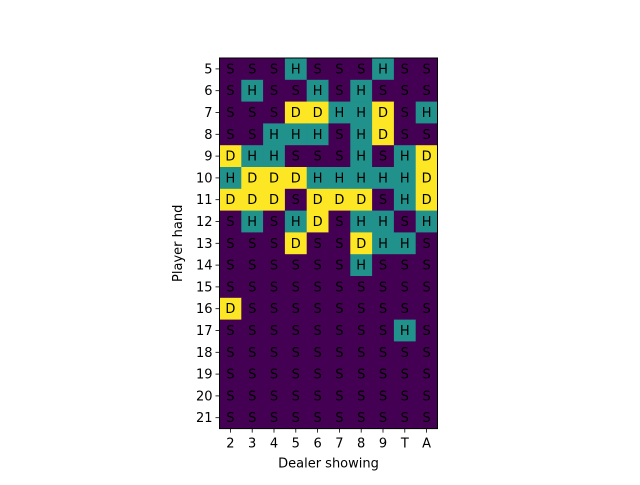  Describe the element at coordinates (204, 331) in the screenshot. I see `y-tick-label: 17` at that location.